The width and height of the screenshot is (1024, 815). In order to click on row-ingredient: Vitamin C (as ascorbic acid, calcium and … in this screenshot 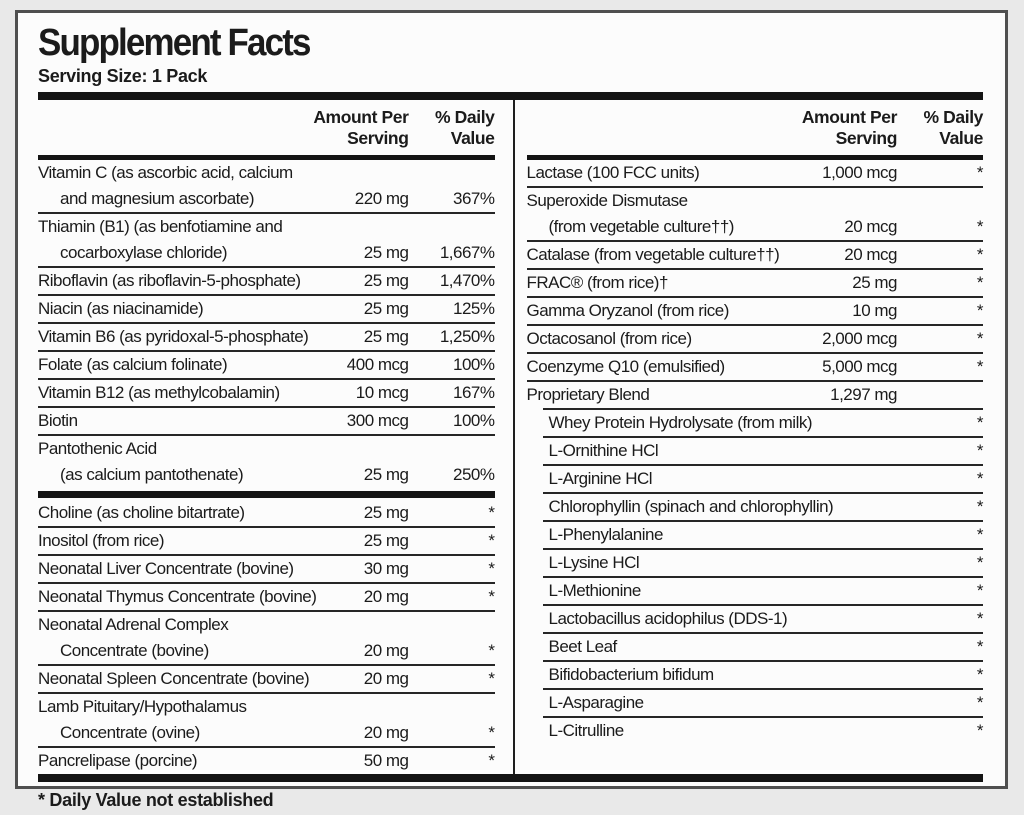, I will do `click(167, 186)`.